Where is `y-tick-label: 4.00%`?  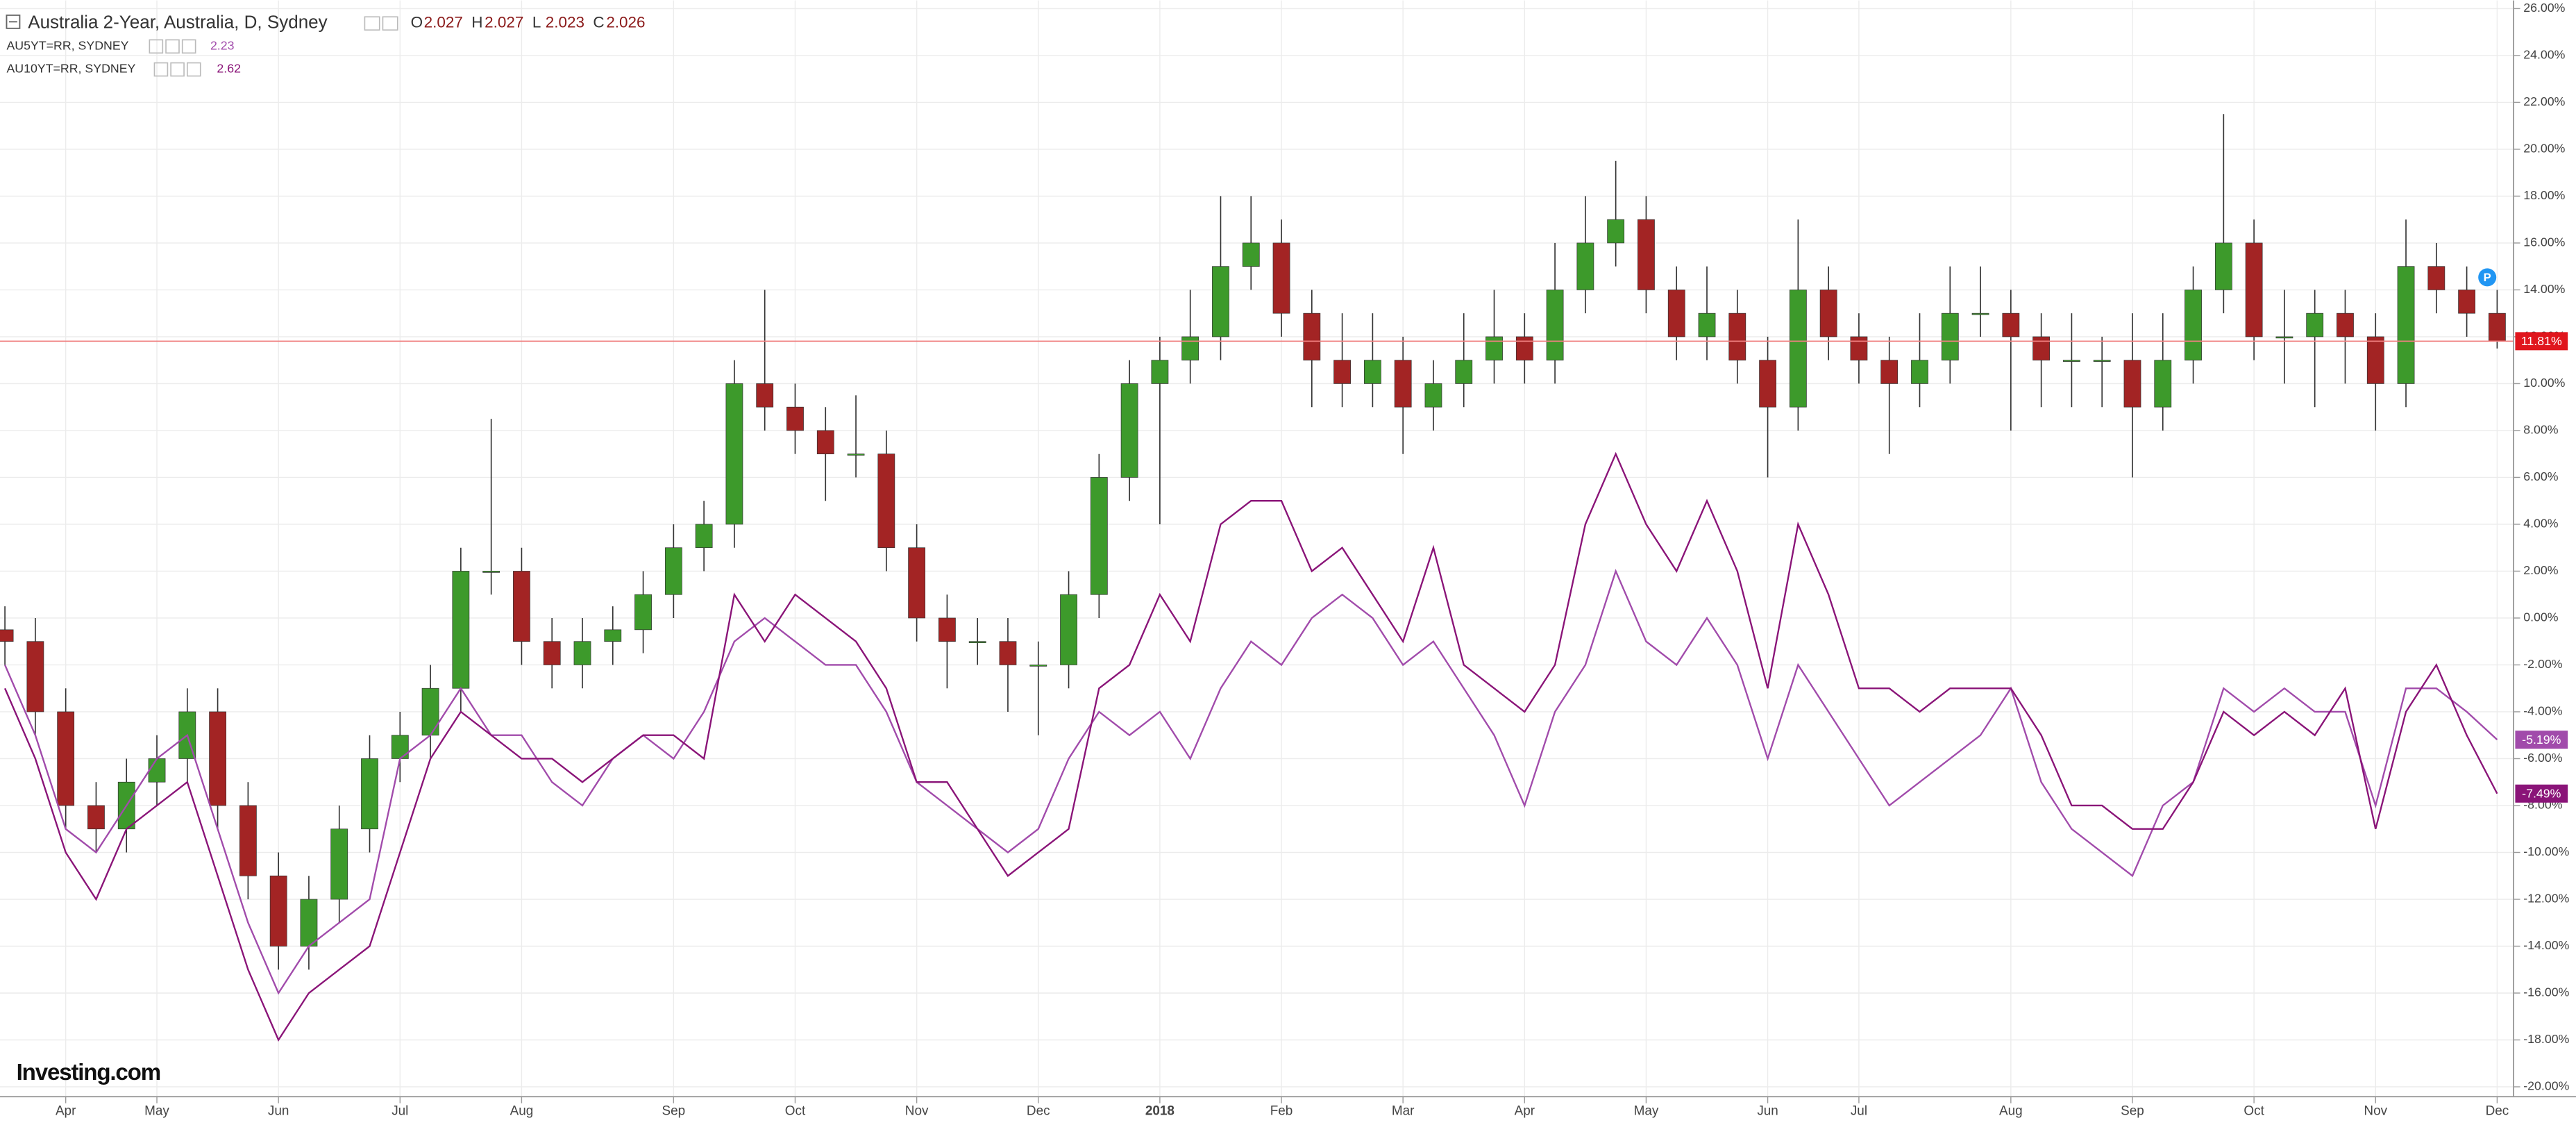 y-tick-label: 4.00% is located at coordinates (2541, 524).